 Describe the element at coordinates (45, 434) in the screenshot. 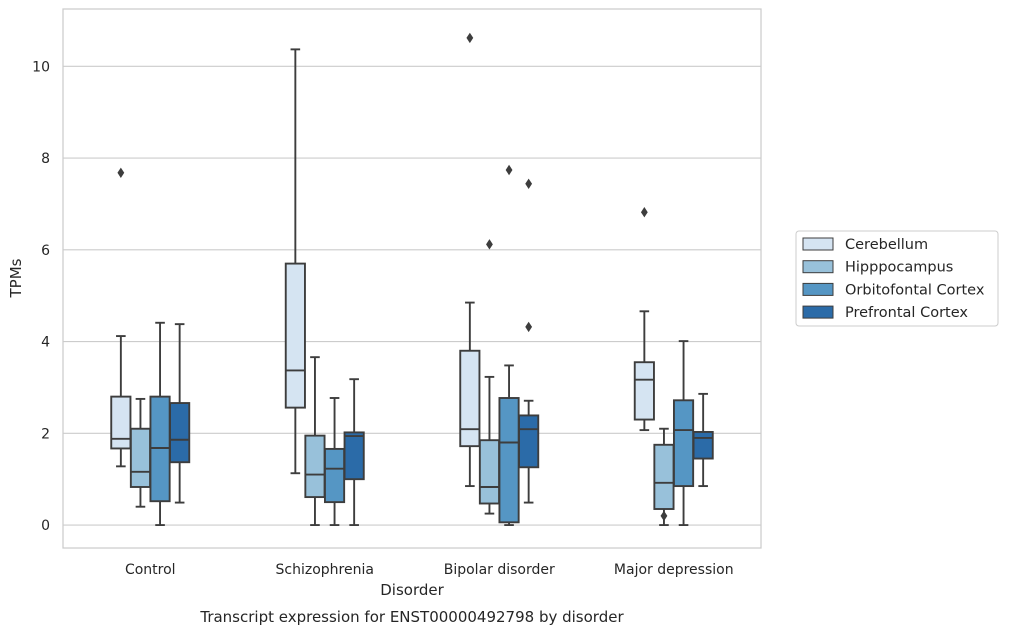

I see `y-tick-label: 2` at that location.